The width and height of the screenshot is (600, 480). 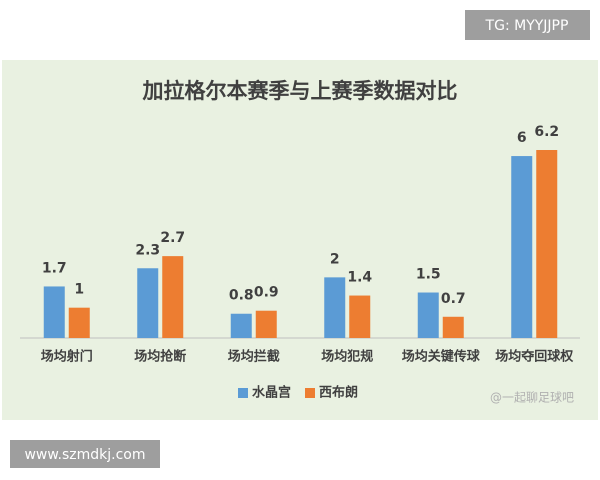 I want to click on value-label: 6, so click(x=522, y=138).